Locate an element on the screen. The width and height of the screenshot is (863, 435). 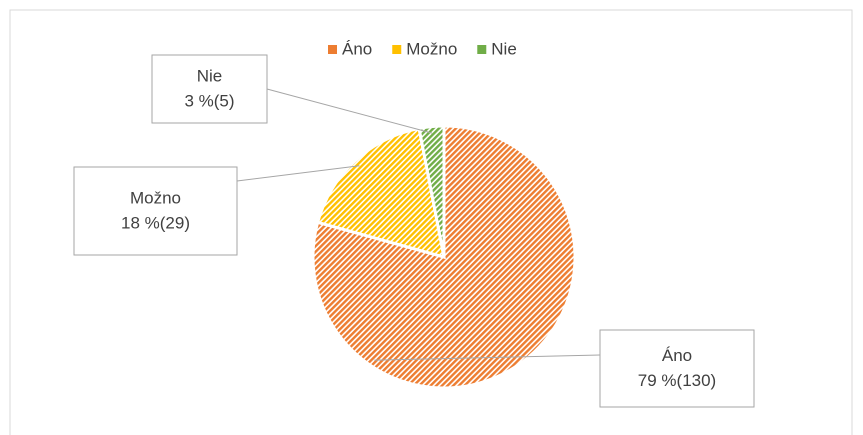
label-category: Nie is located at coordinates (210, 75).